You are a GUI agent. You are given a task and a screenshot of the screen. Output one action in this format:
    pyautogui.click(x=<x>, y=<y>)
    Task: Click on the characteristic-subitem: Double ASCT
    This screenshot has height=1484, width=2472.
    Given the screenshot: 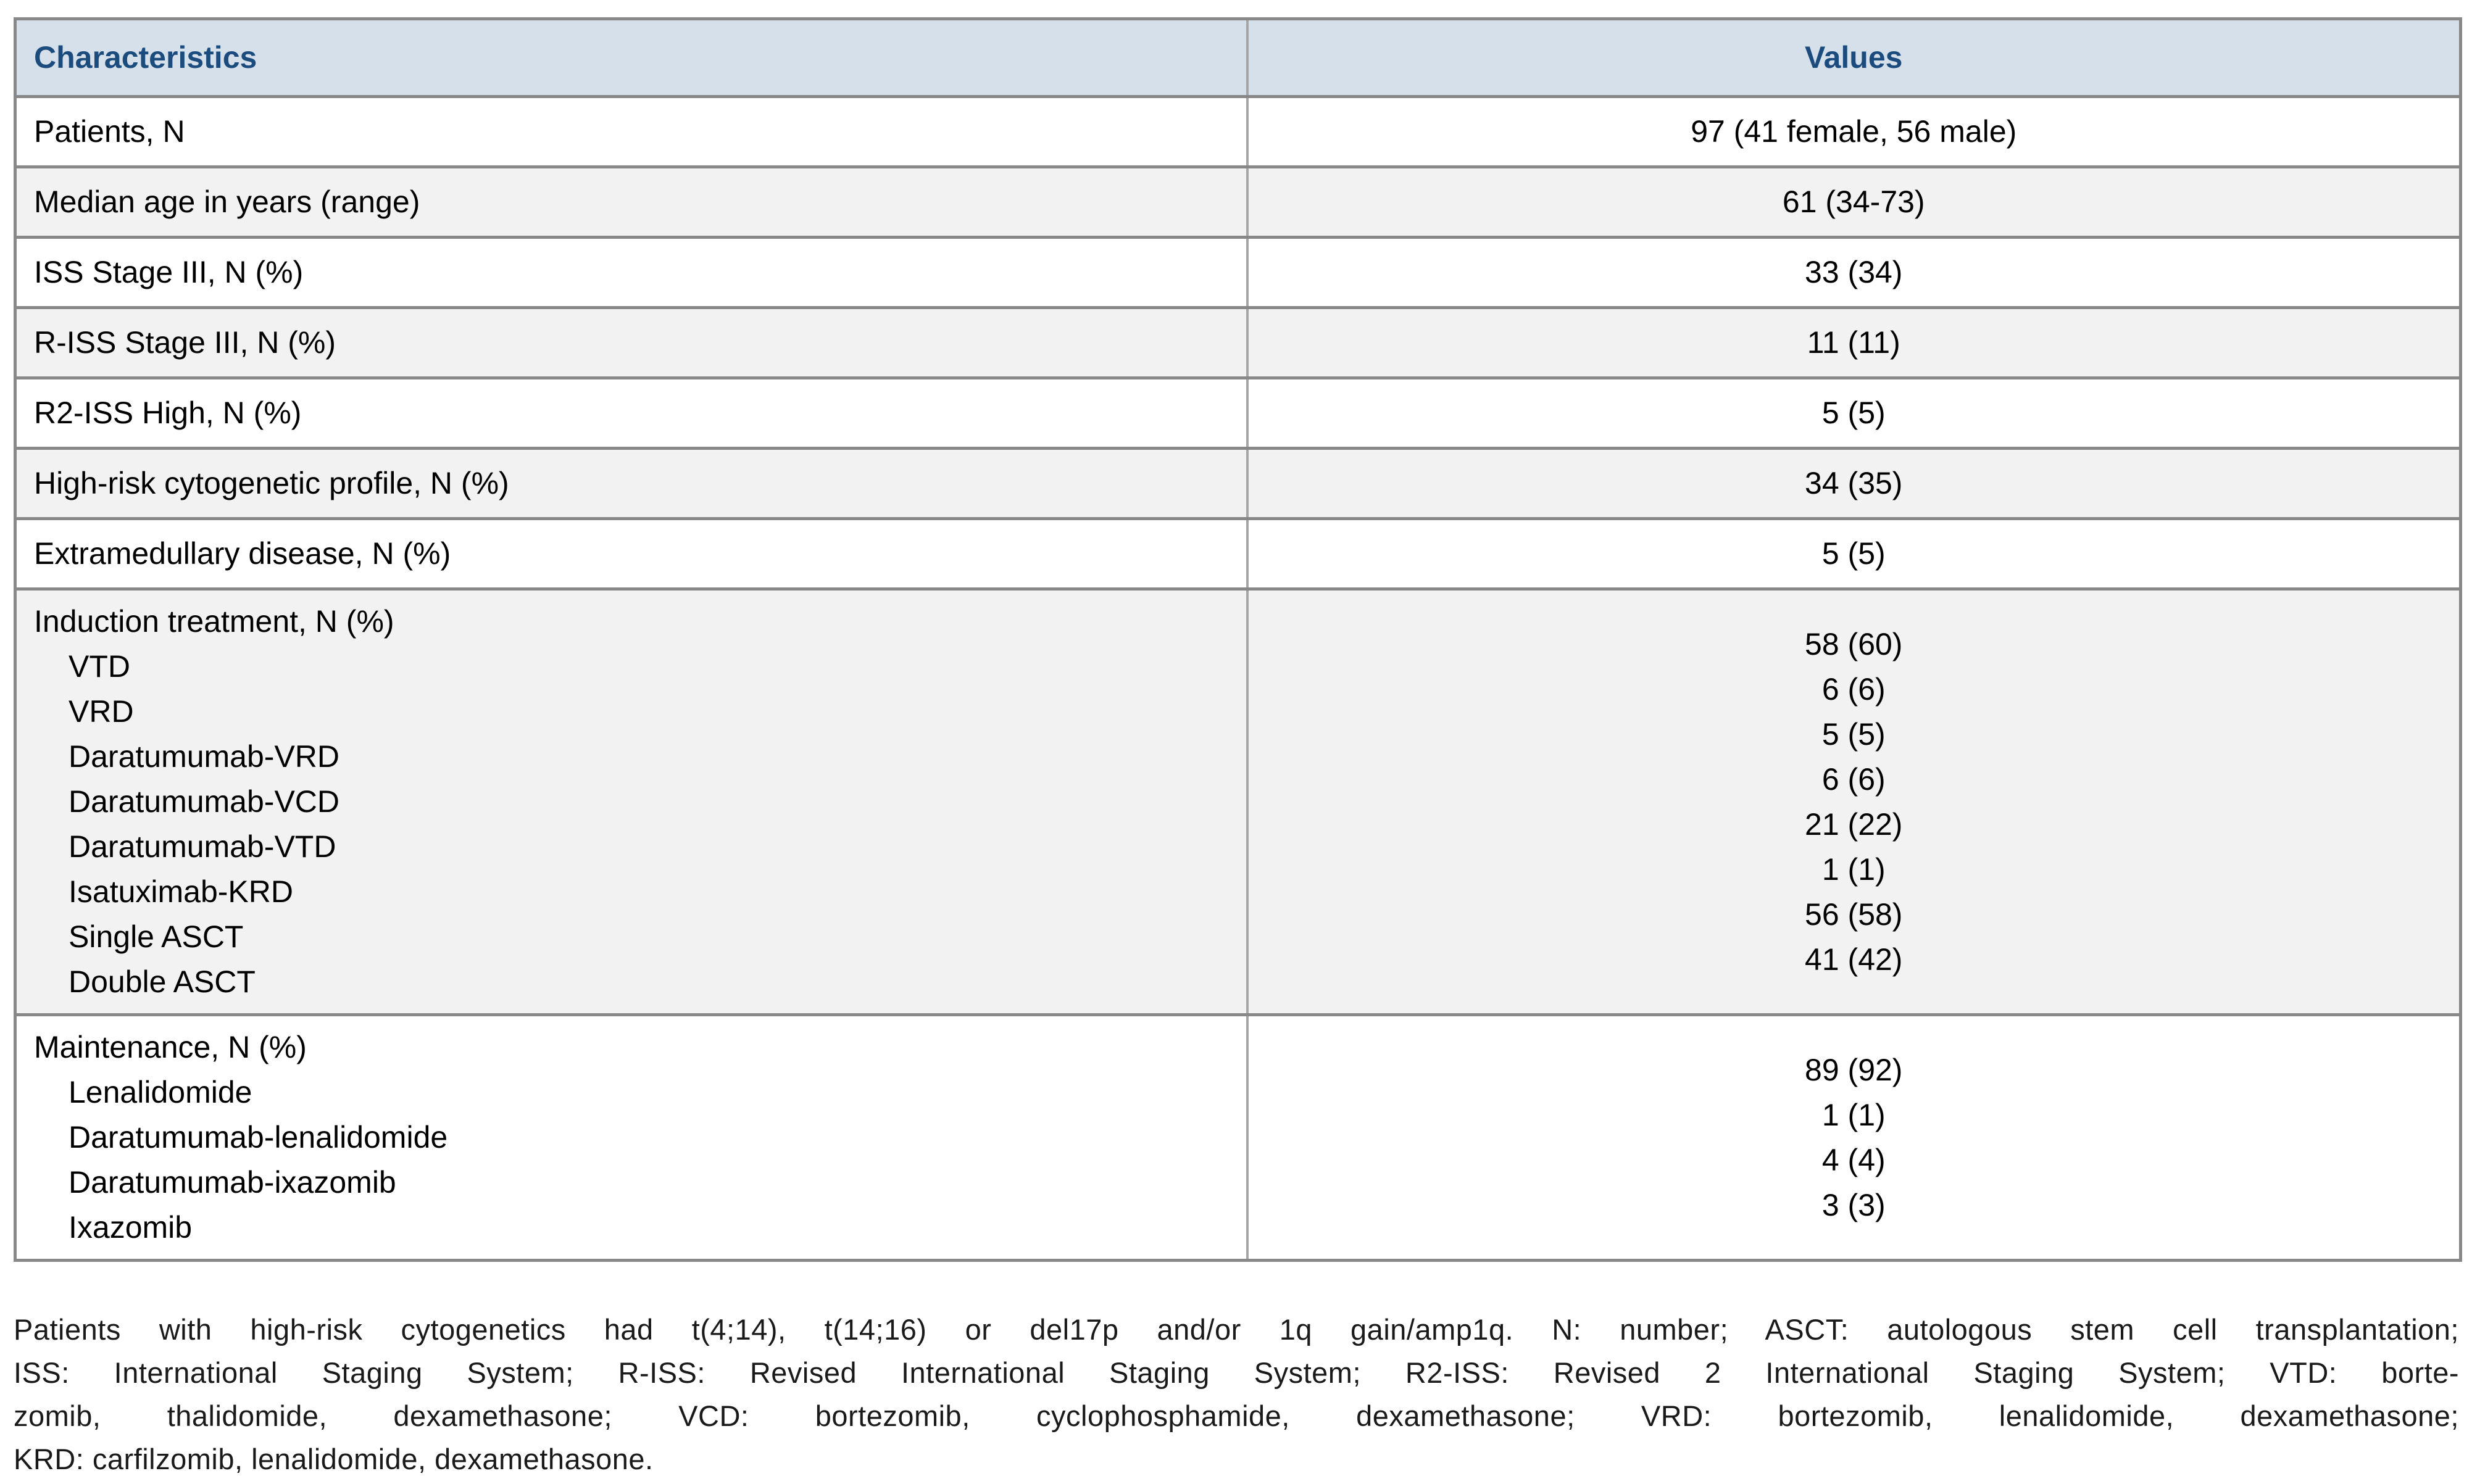 What is the action you would take?
    pyautogui.click(x=162, y=981)
    